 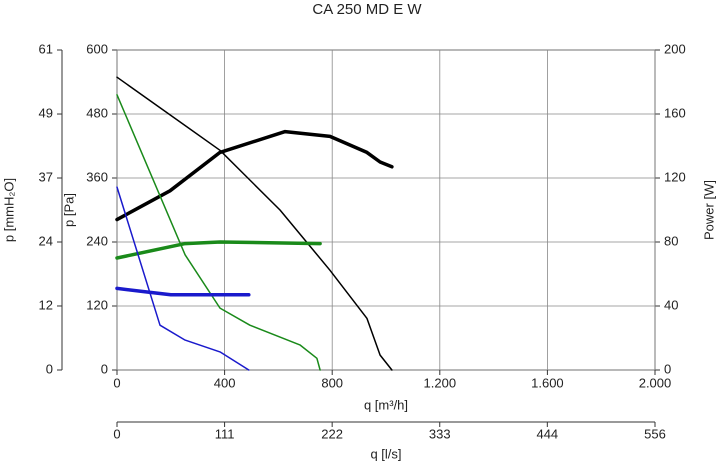 I want to click on y2-tick-label: 0, so click(x=667, y=368).